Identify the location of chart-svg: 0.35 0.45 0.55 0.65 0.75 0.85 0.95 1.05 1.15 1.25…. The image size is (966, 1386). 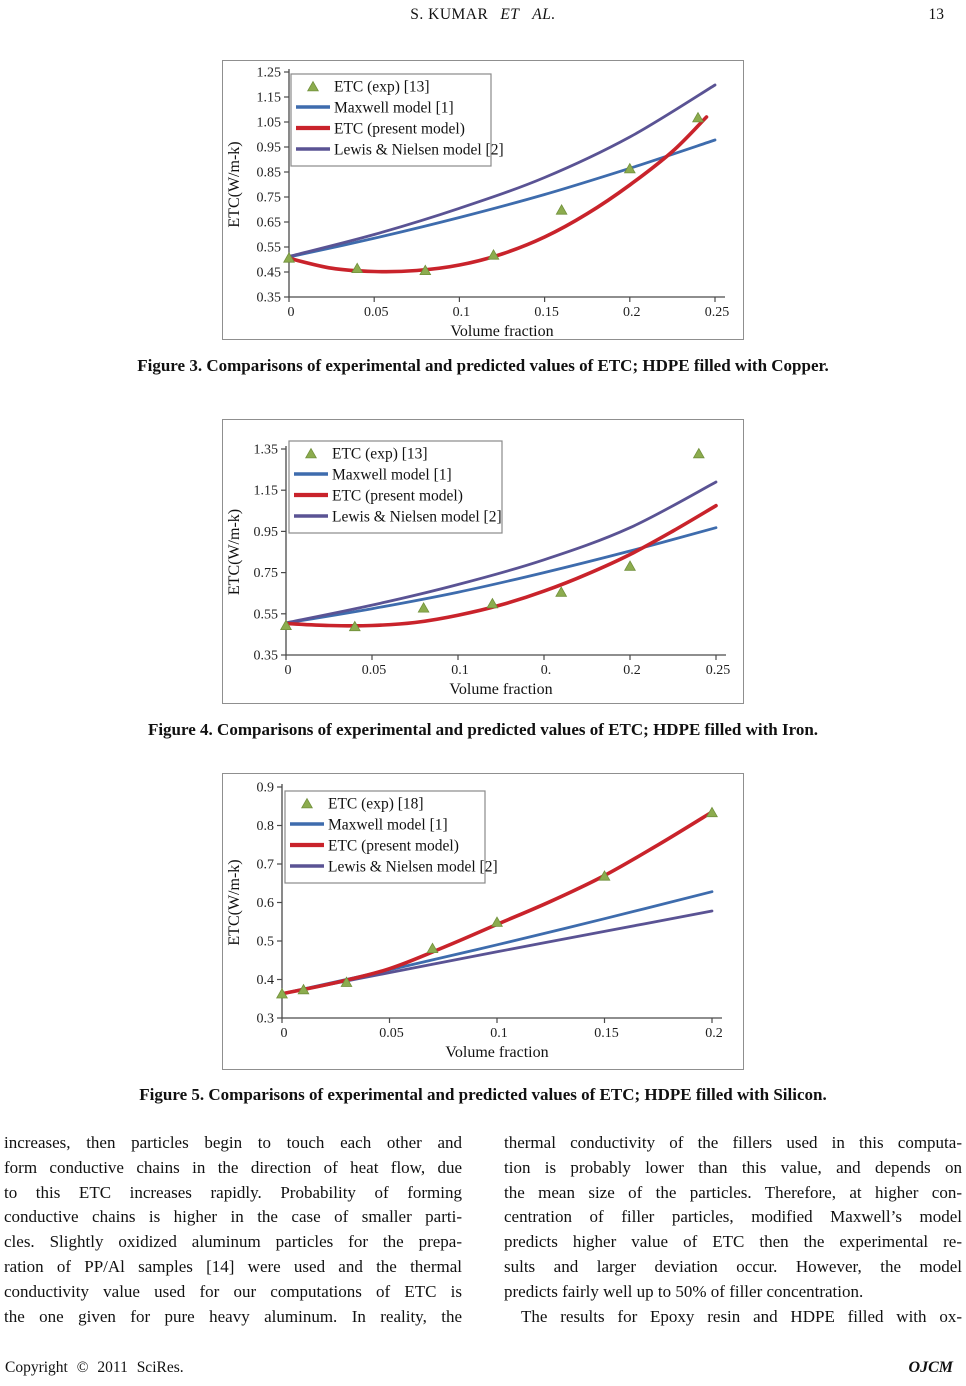
(478, 203).